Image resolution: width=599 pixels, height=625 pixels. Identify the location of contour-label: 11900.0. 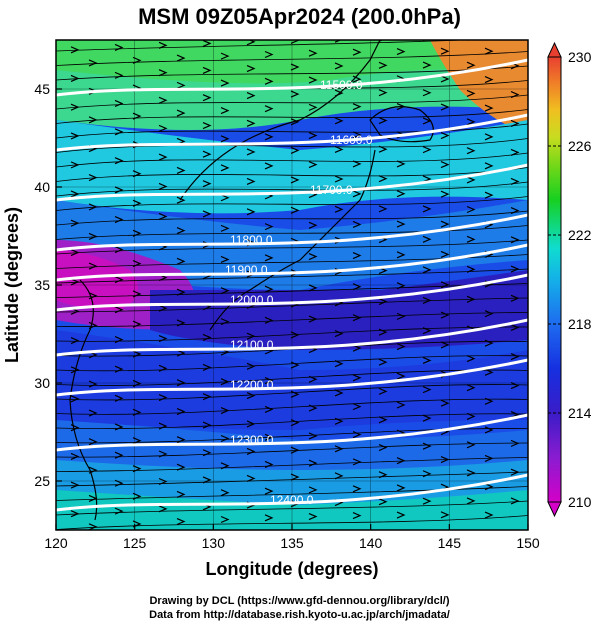
(246, 270).